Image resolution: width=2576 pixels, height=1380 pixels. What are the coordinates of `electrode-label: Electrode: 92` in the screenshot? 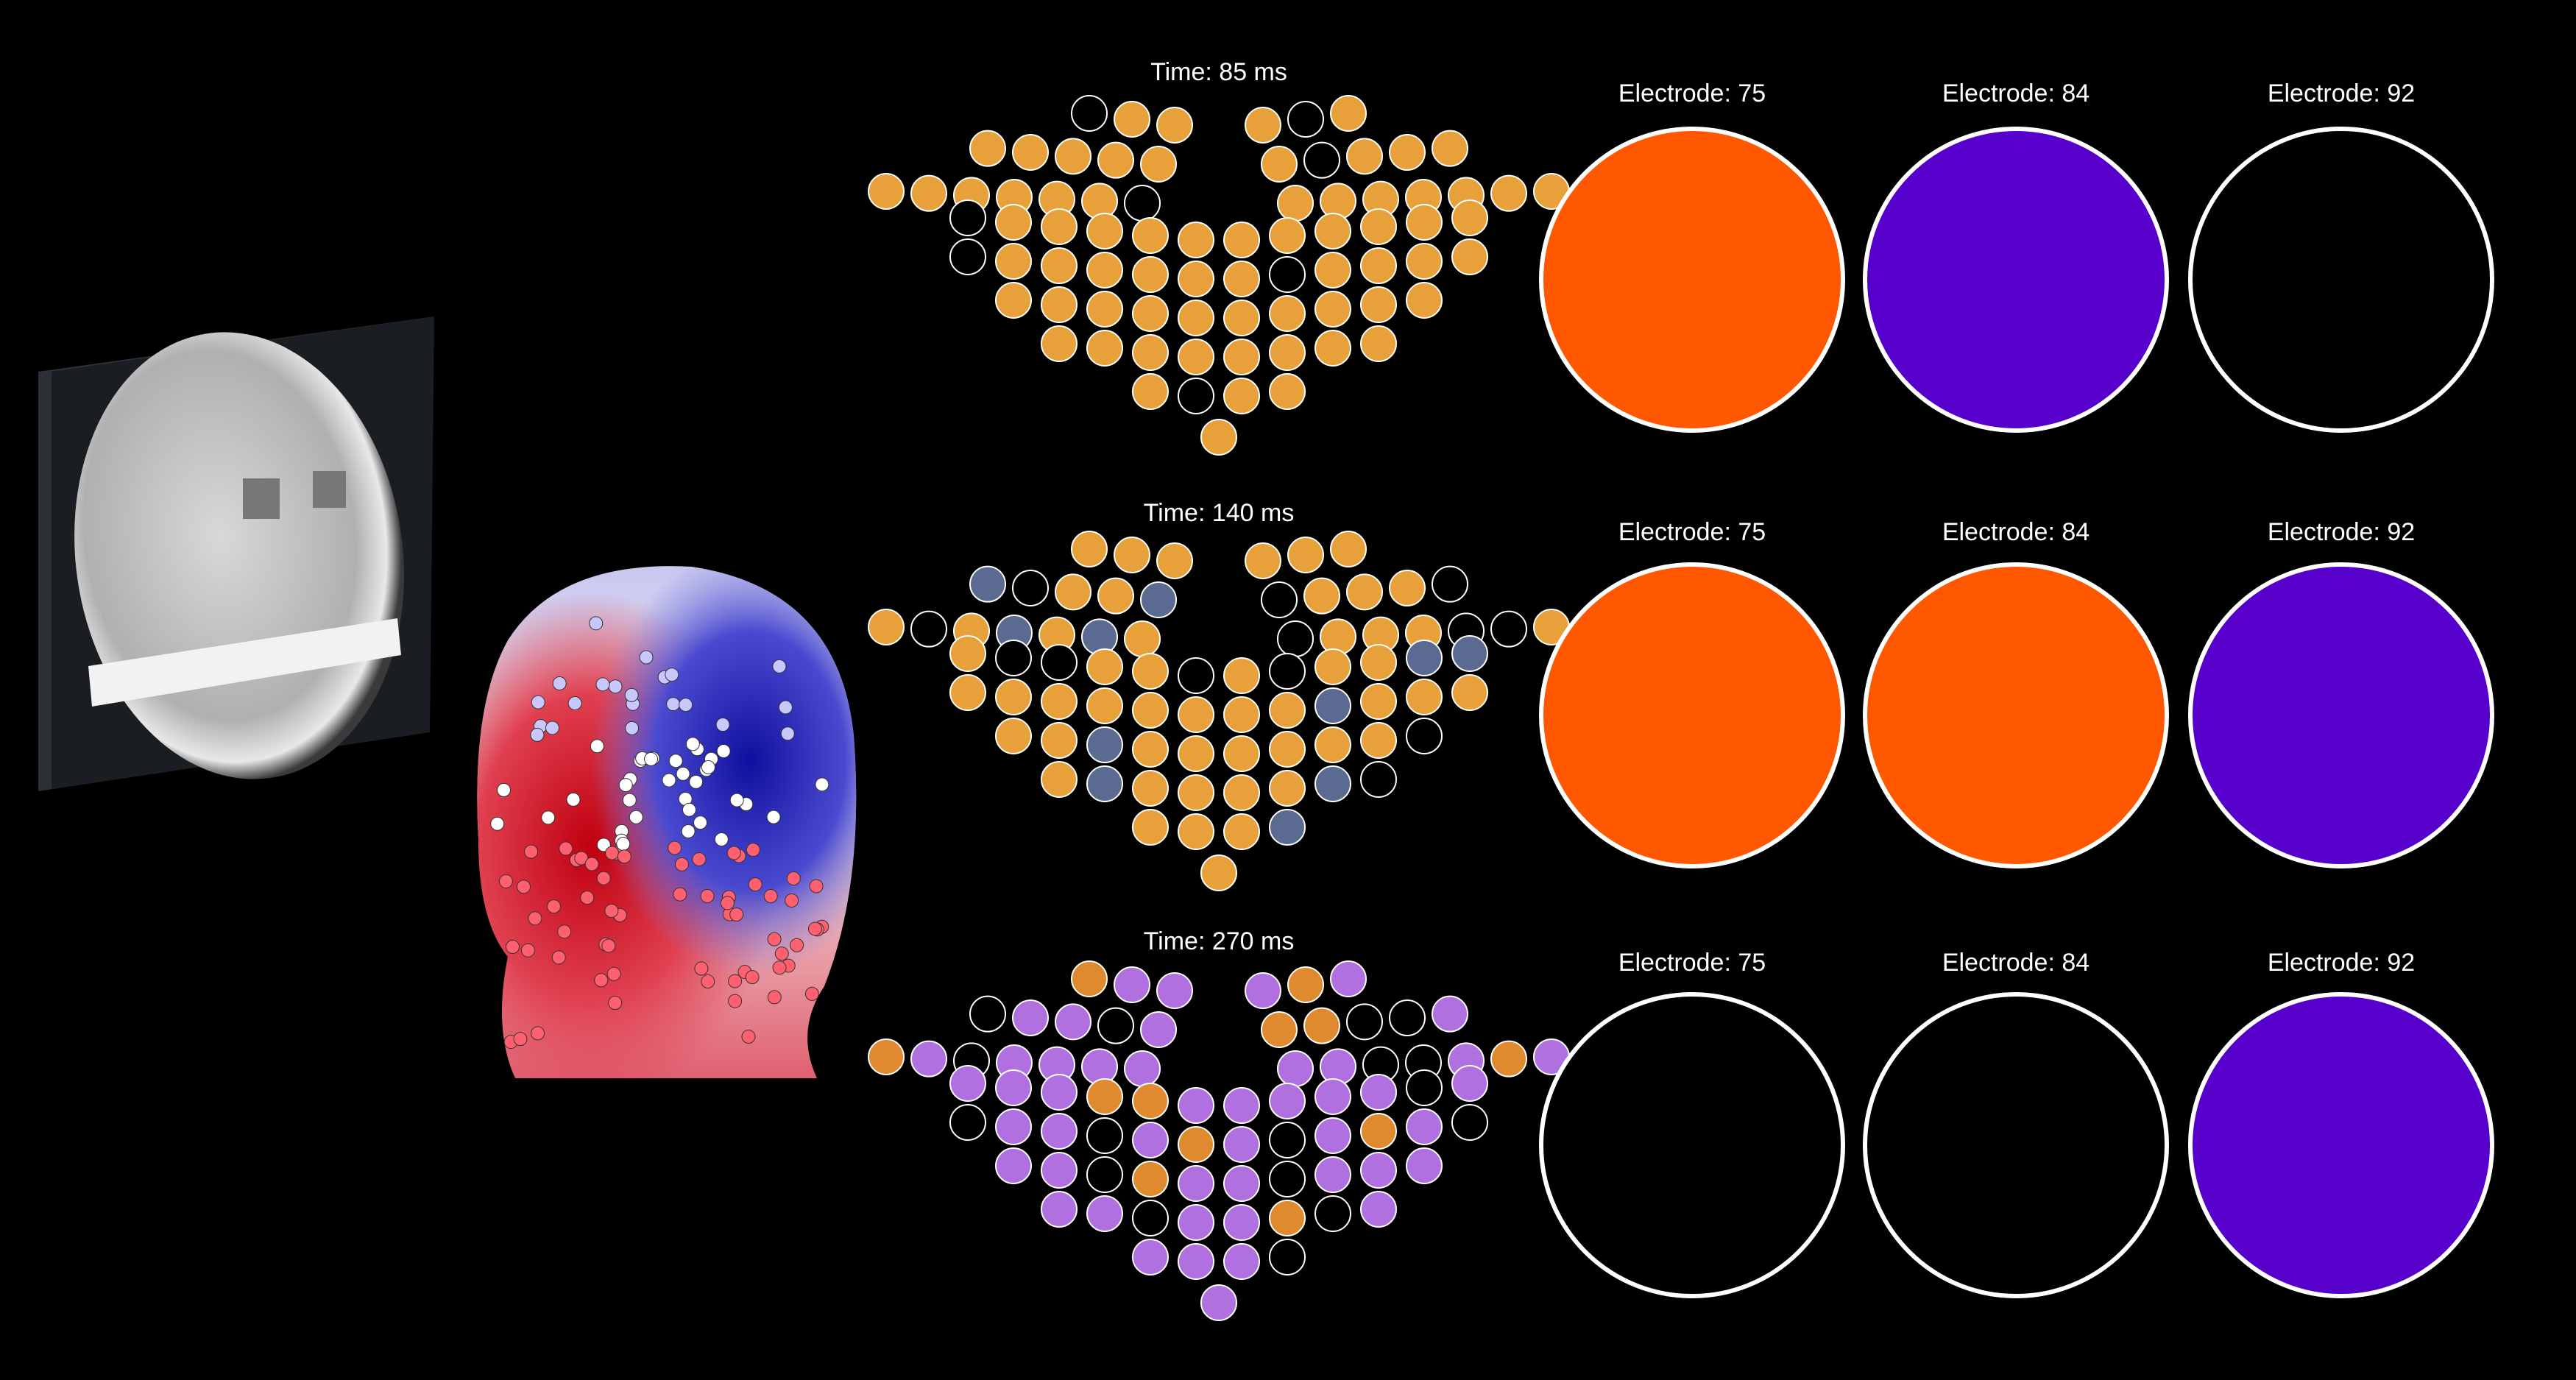 It's located at (2341, 93).